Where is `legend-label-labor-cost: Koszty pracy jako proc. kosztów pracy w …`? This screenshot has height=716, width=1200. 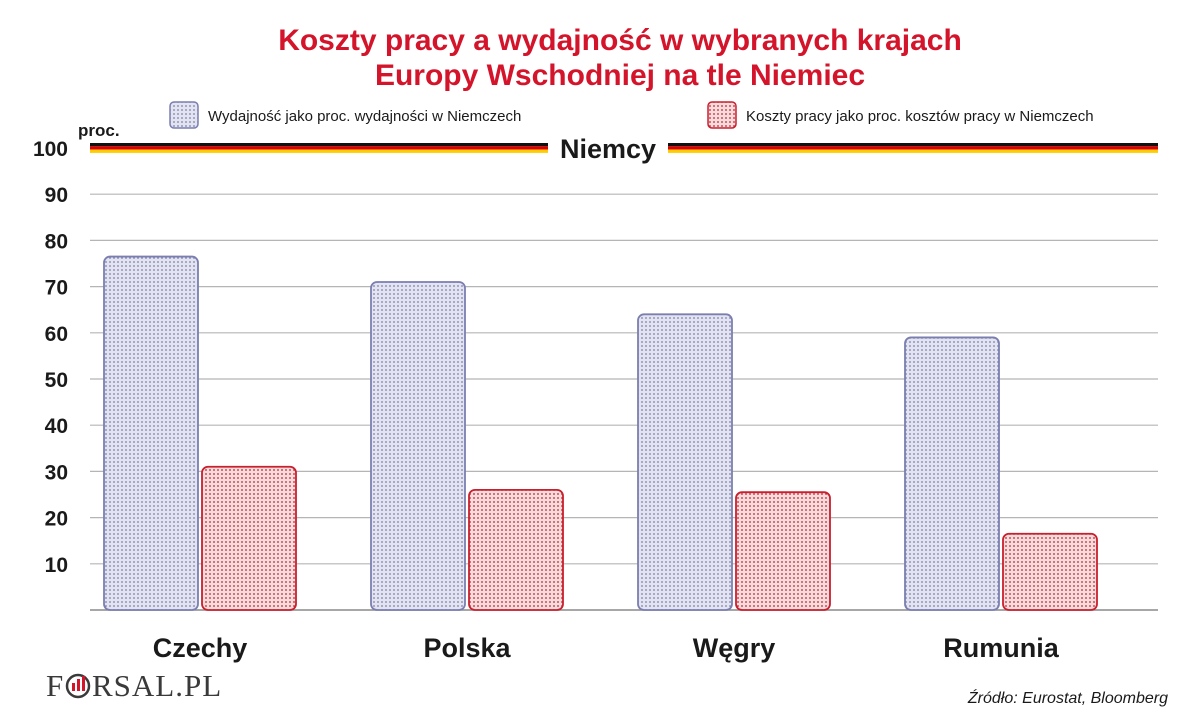 legend-label-labor-cost: Koszty pracy jako proc. kosztów pracy w … is located at coordinates (920, 116).